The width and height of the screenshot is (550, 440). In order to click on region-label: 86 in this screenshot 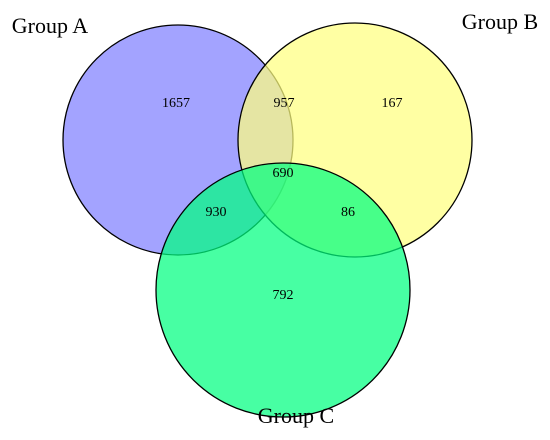, I will do `click(348, 212)`.